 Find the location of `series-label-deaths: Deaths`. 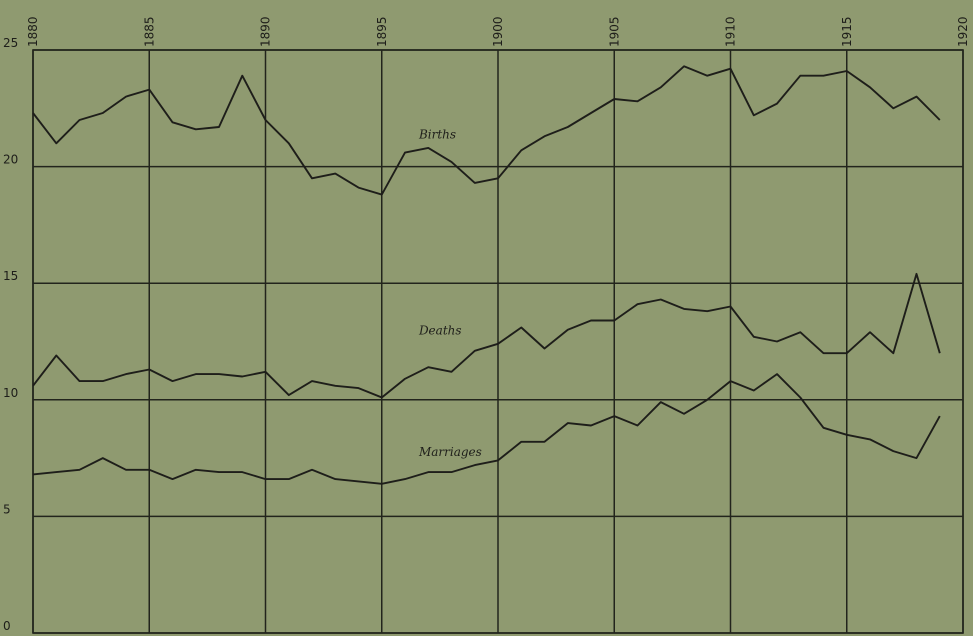

series-label-deaths: Deaths is located at coordinates (440, 331).